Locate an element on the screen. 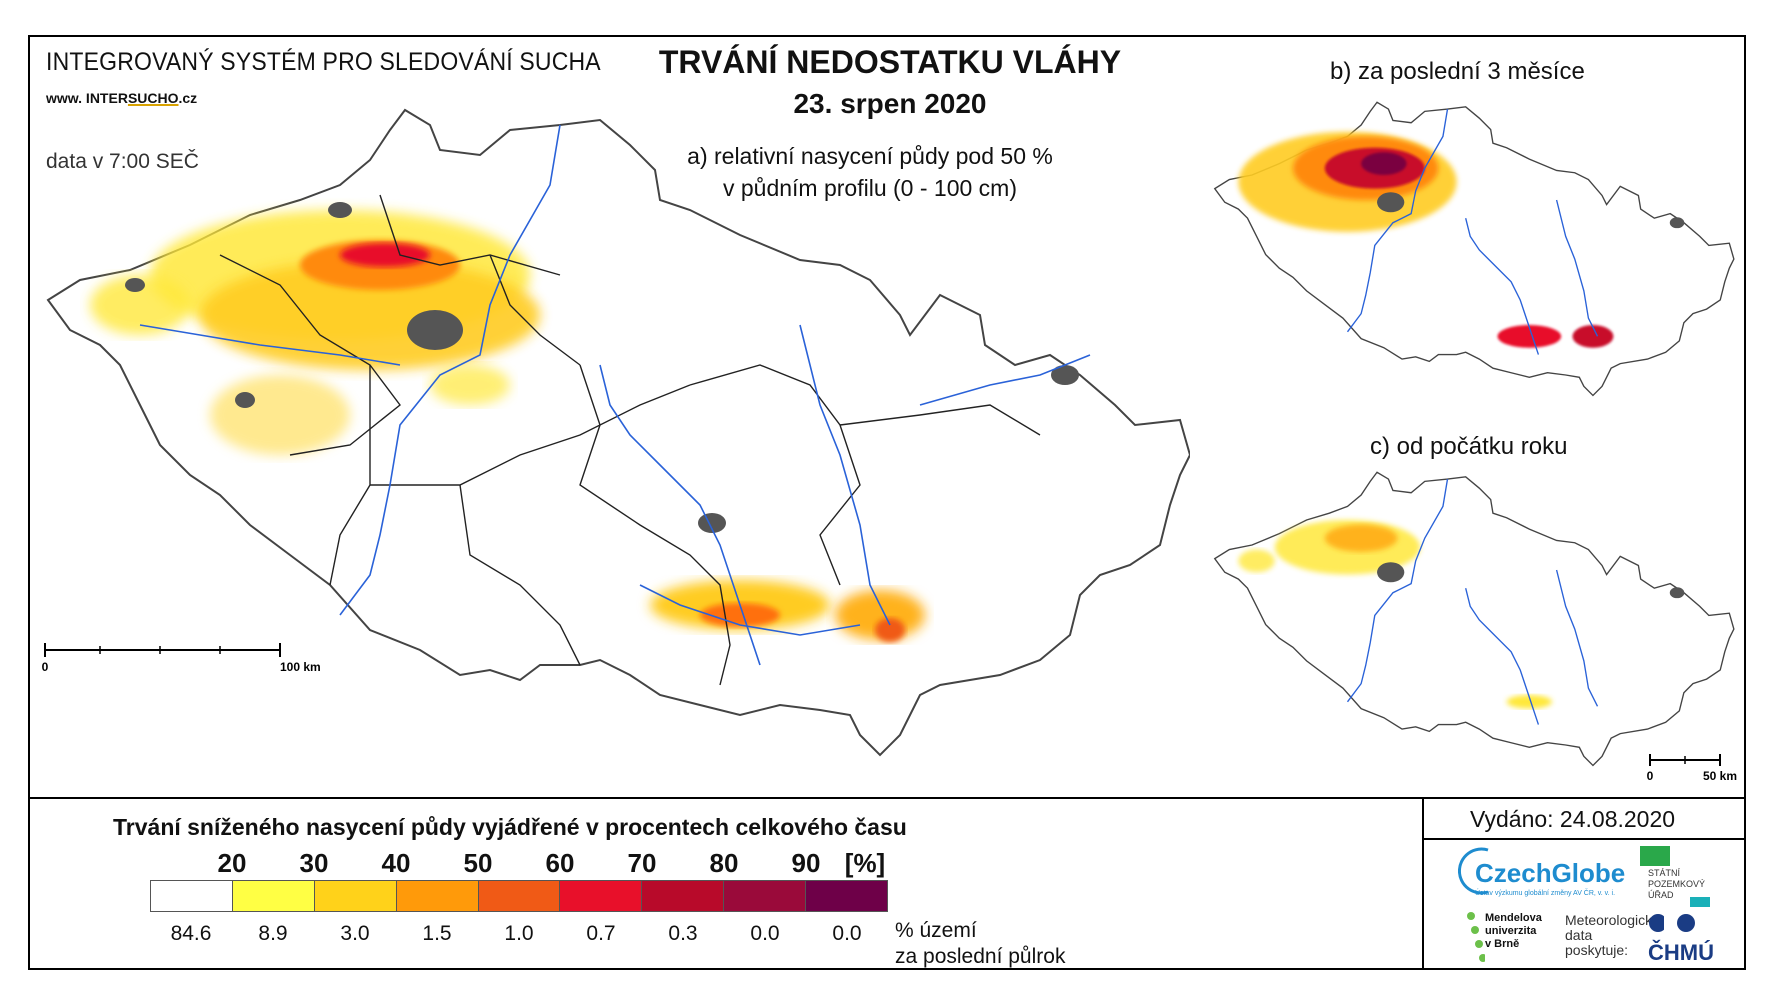  spu-line1: STÁTNÍ is located at coordinates (1664, 873).